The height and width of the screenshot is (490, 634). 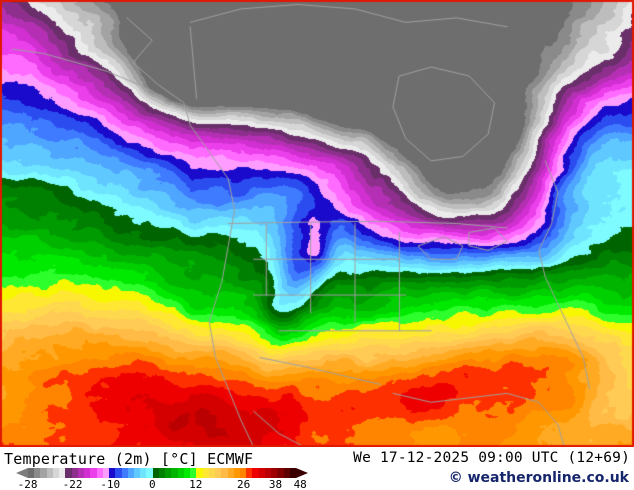 I want to click on colorbar-tick: 26, so click(x=244, y=484).